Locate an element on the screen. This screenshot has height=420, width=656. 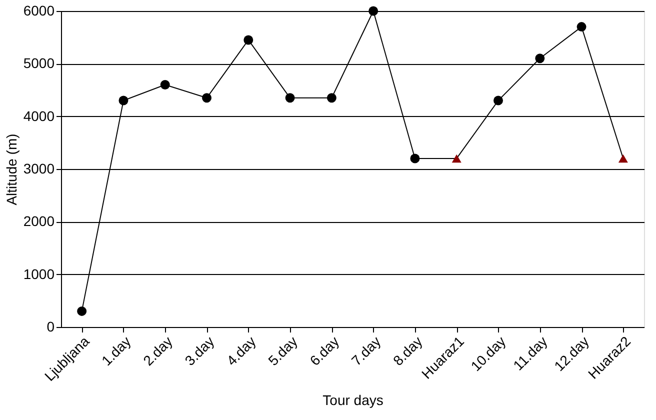
y-tick-label: 2000 is located at coordinates (39, 221).